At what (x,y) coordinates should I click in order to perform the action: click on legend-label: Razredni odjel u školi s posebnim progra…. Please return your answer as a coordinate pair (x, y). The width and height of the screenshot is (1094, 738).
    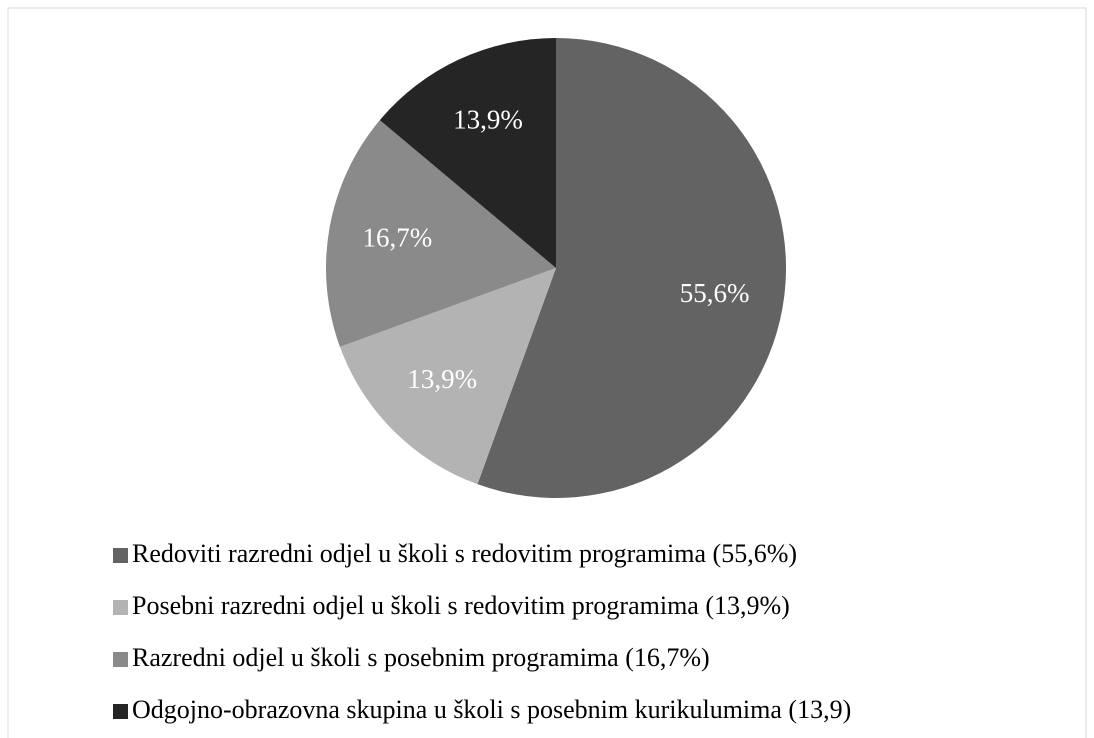
    Looking at the image, I should click on (421, 657).